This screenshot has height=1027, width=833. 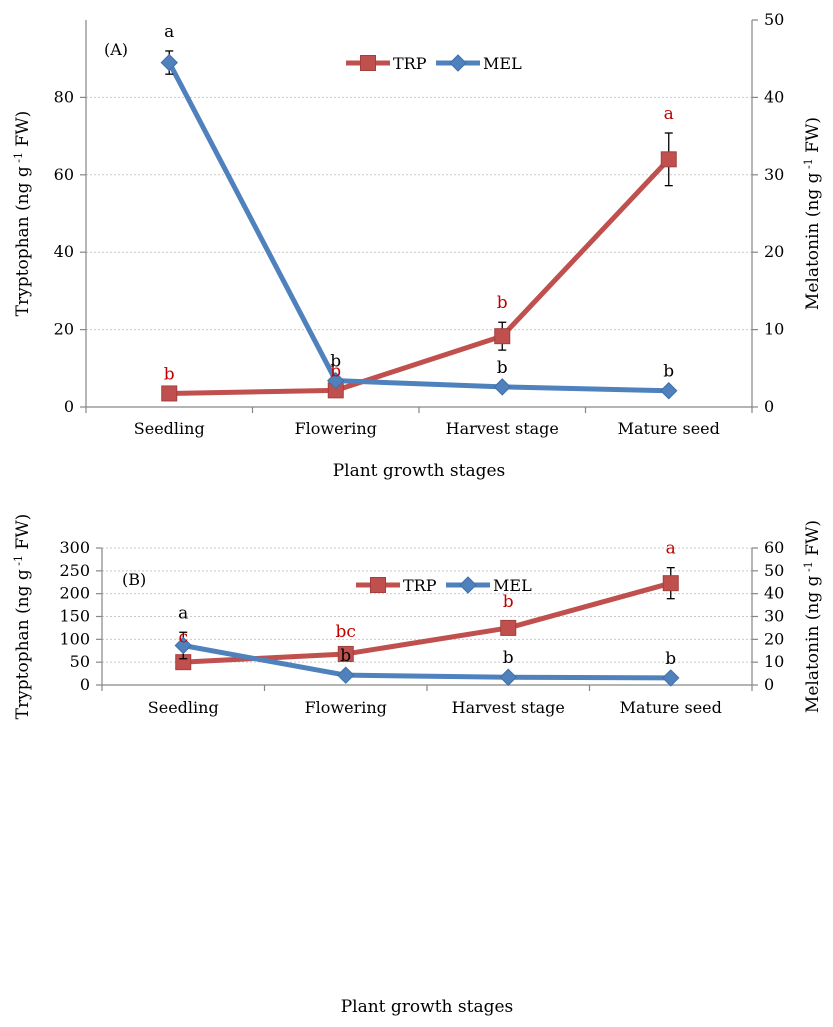 I want to click on panel-label: (A), so click(x=116, y=49).